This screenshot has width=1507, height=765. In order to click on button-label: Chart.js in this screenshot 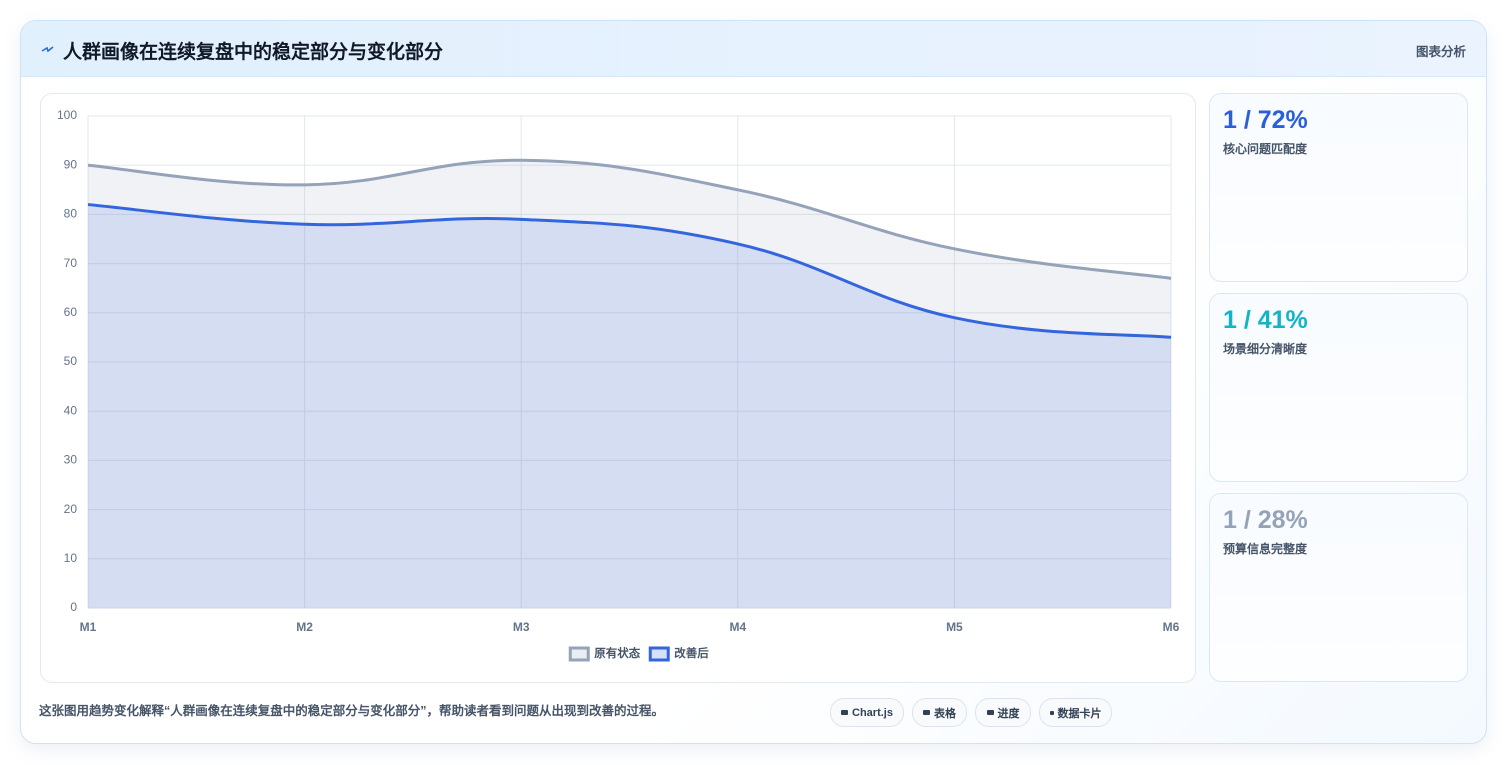, I will do `click(872, 712)`.